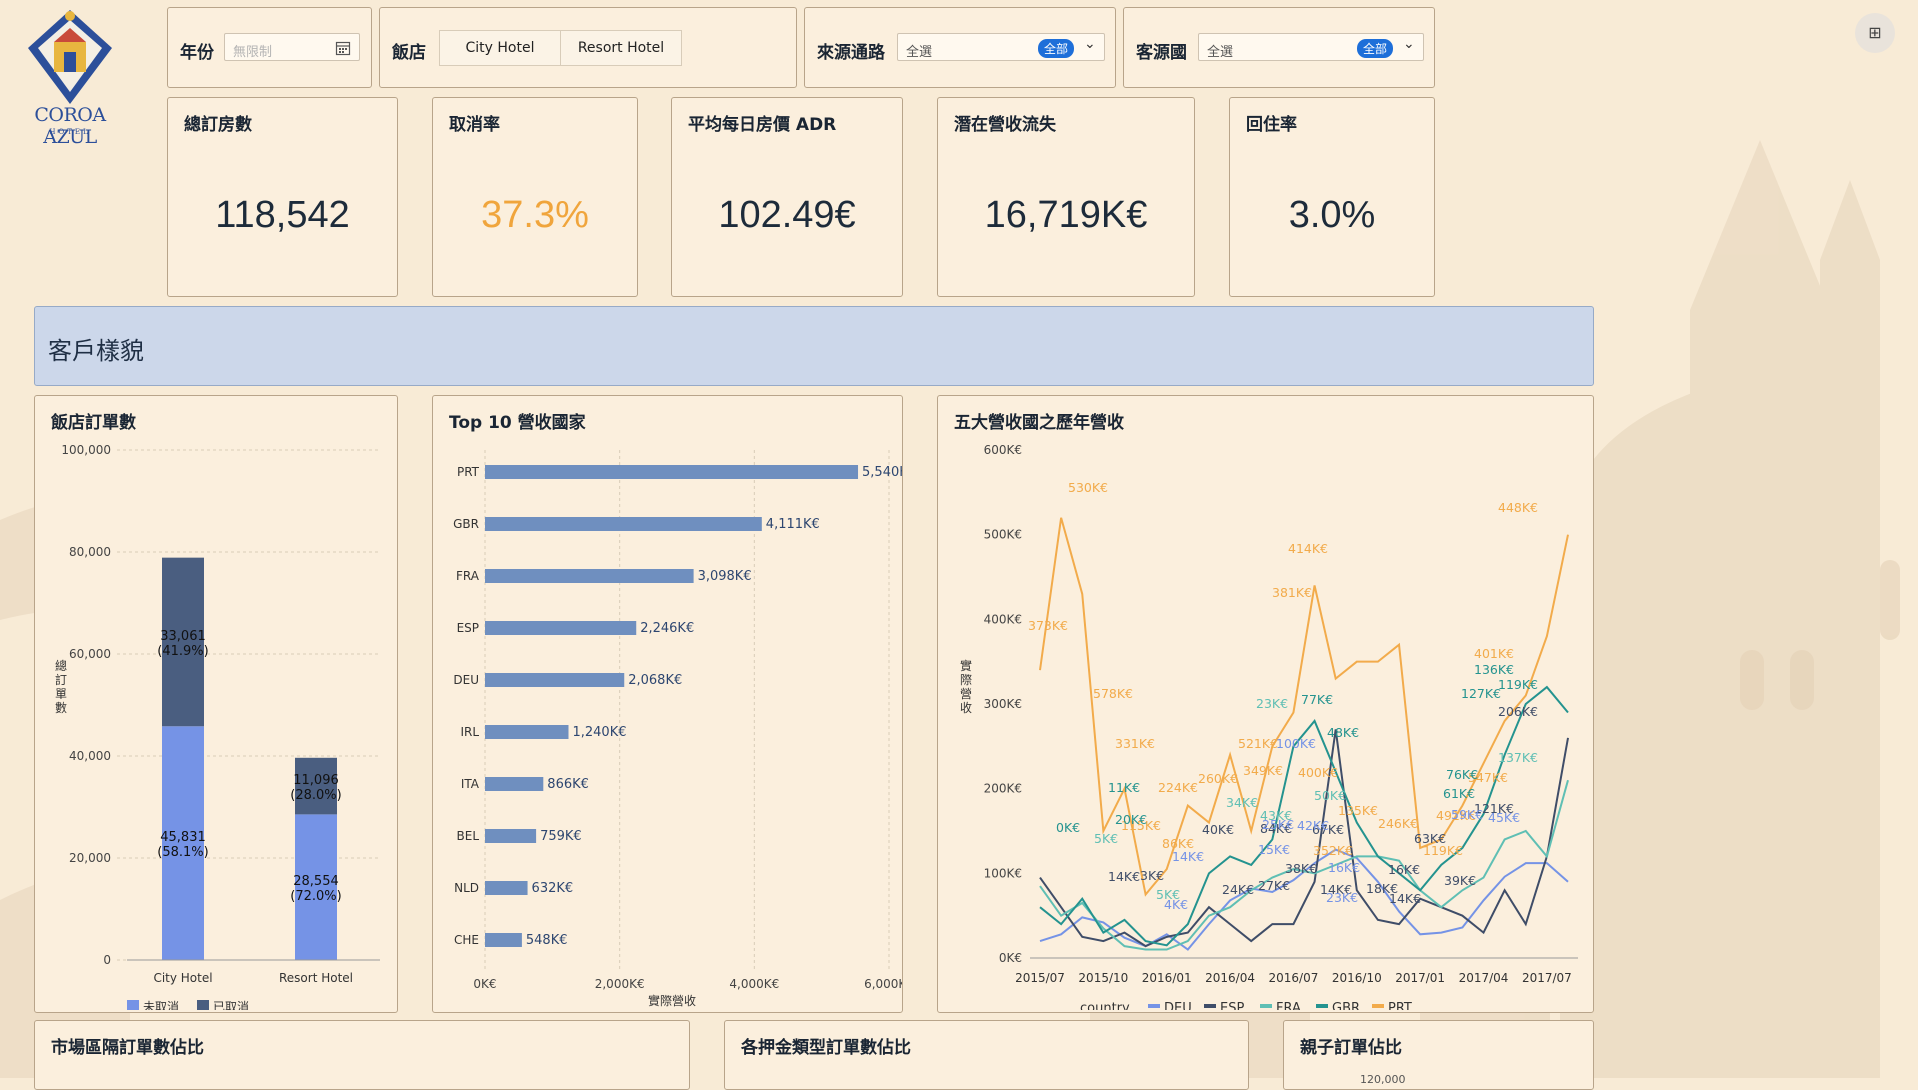 The height and width of the screenshot is (1090, 1918). I want to click on x-tick-label: 2016/01, so click(1167, 978).